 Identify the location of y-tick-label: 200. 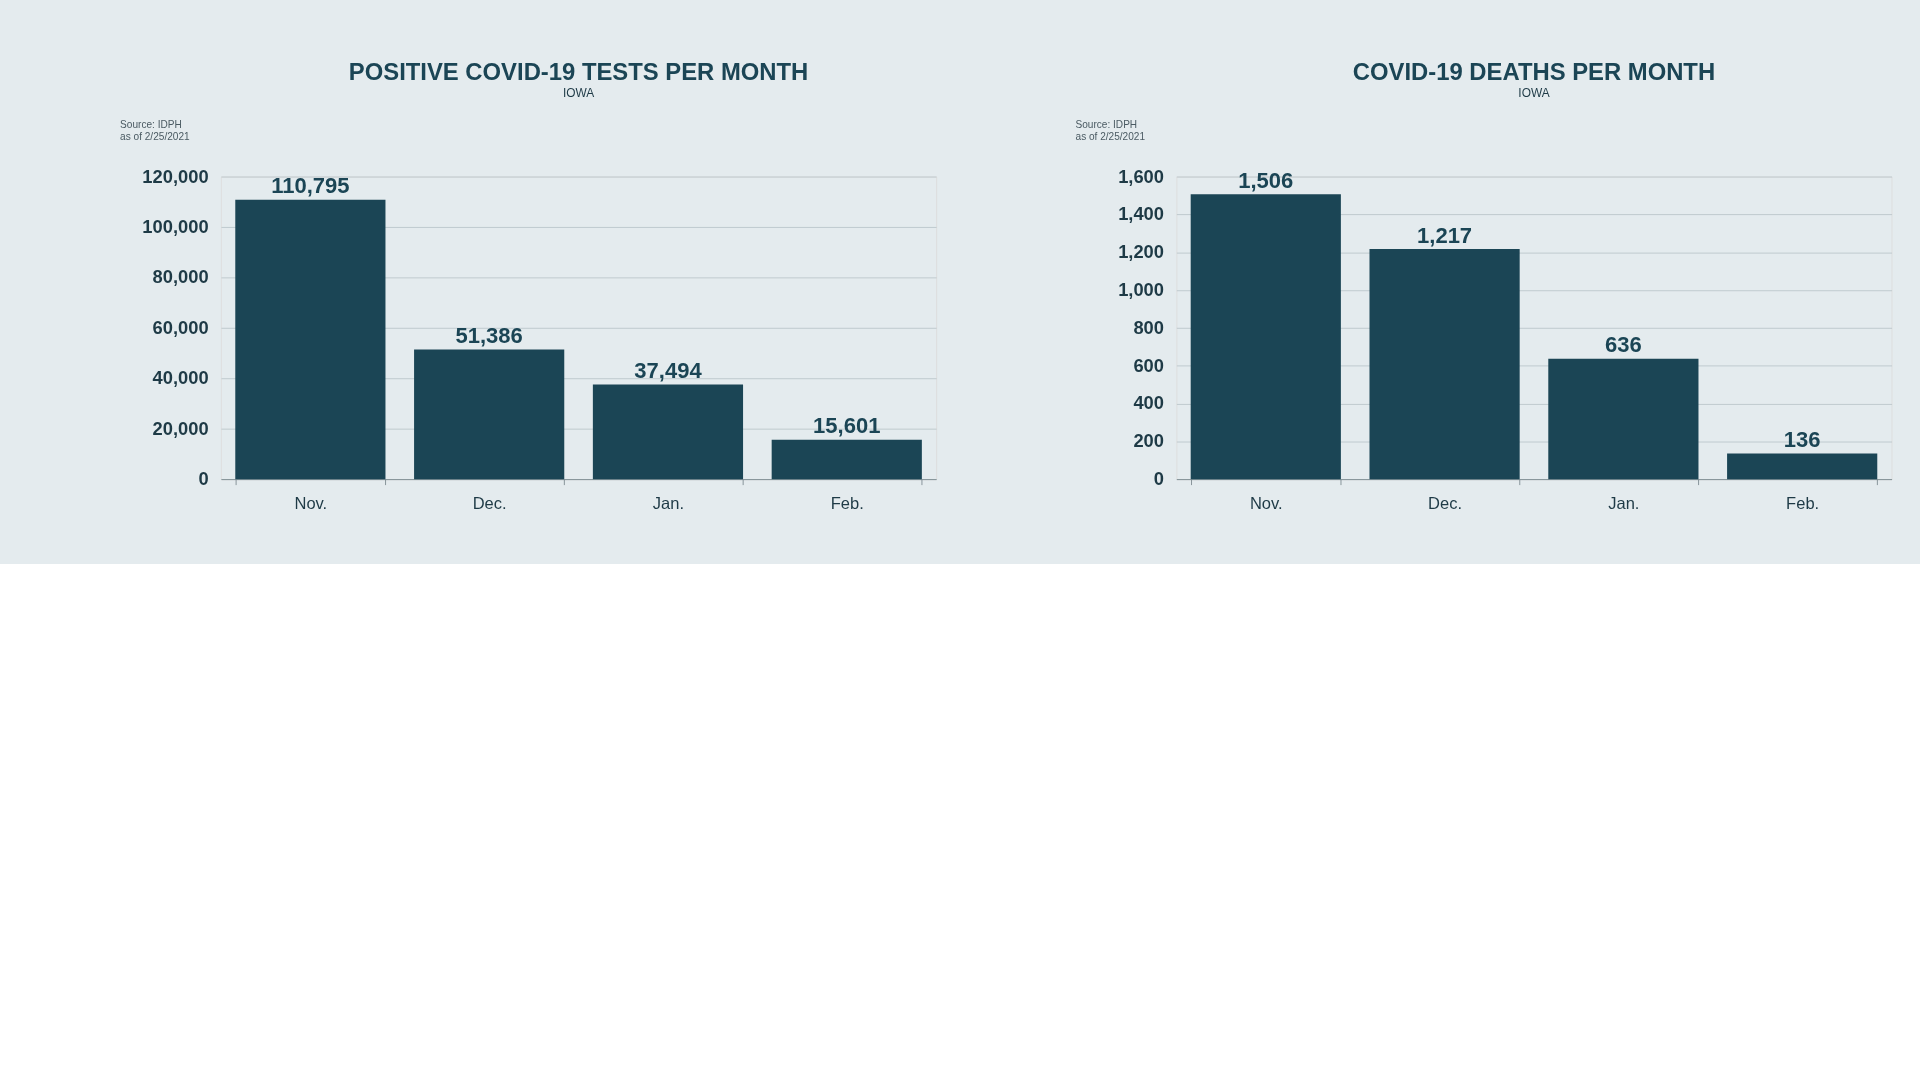
(1149, 441).